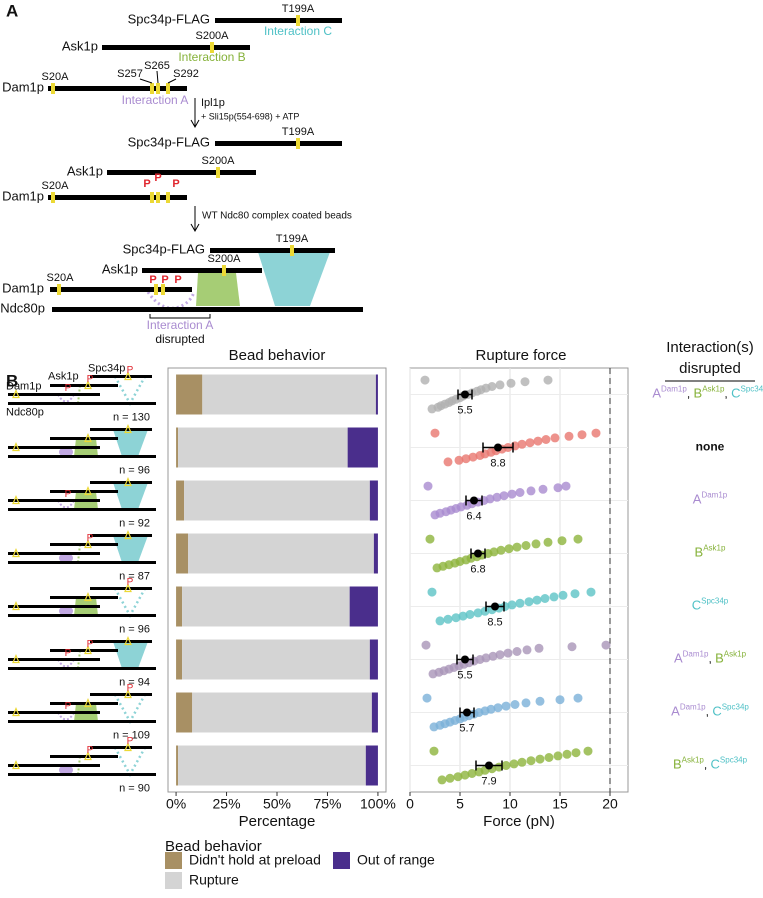 The height and width of the screenshot is (898, 763). I want to click on interaction-sup: Spc34p, so click(752, 389).